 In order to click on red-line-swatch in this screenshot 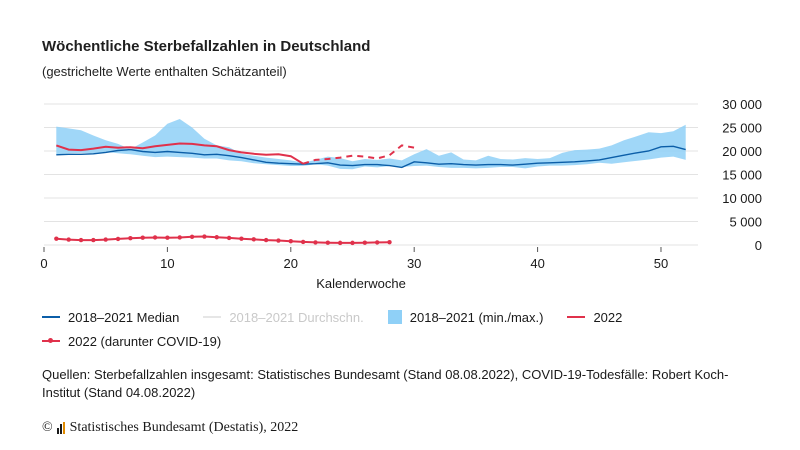, I will do `click(576, 317)`.